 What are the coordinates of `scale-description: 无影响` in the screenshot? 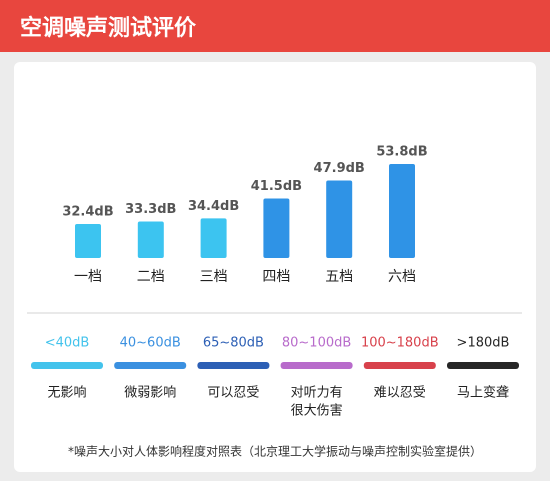 It's located at (66, 393).